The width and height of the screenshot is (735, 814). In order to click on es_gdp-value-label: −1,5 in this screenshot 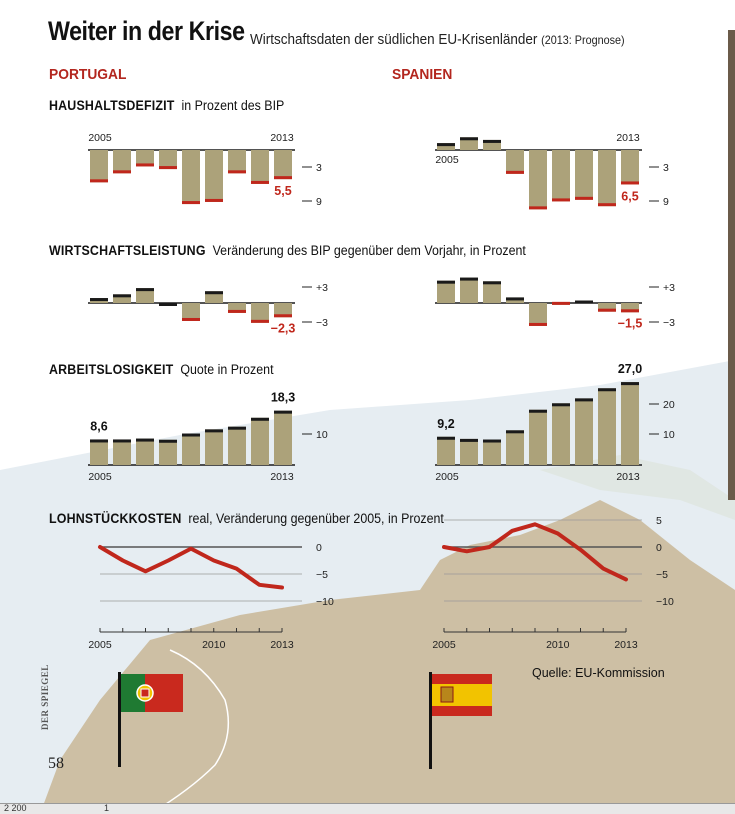, I will do `click(630, 323)`.